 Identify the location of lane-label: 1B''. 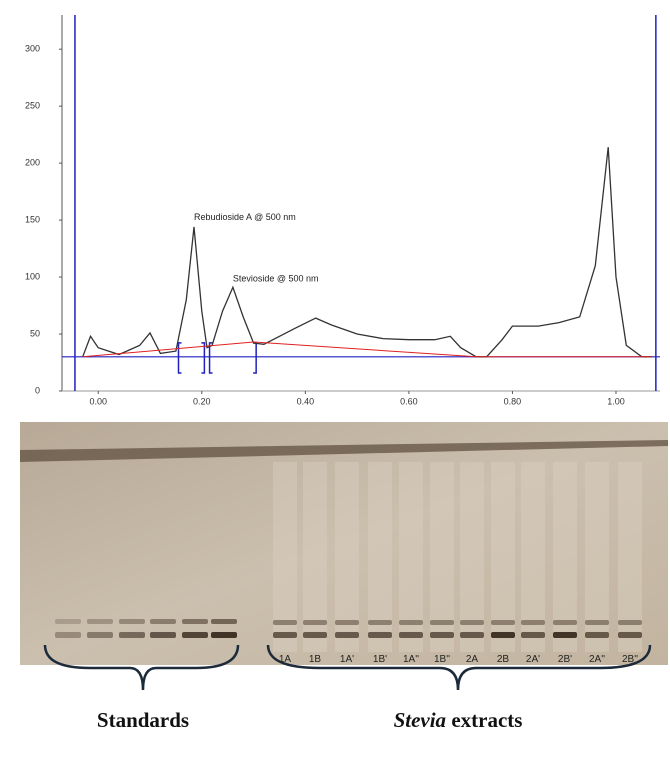
(442, 659).